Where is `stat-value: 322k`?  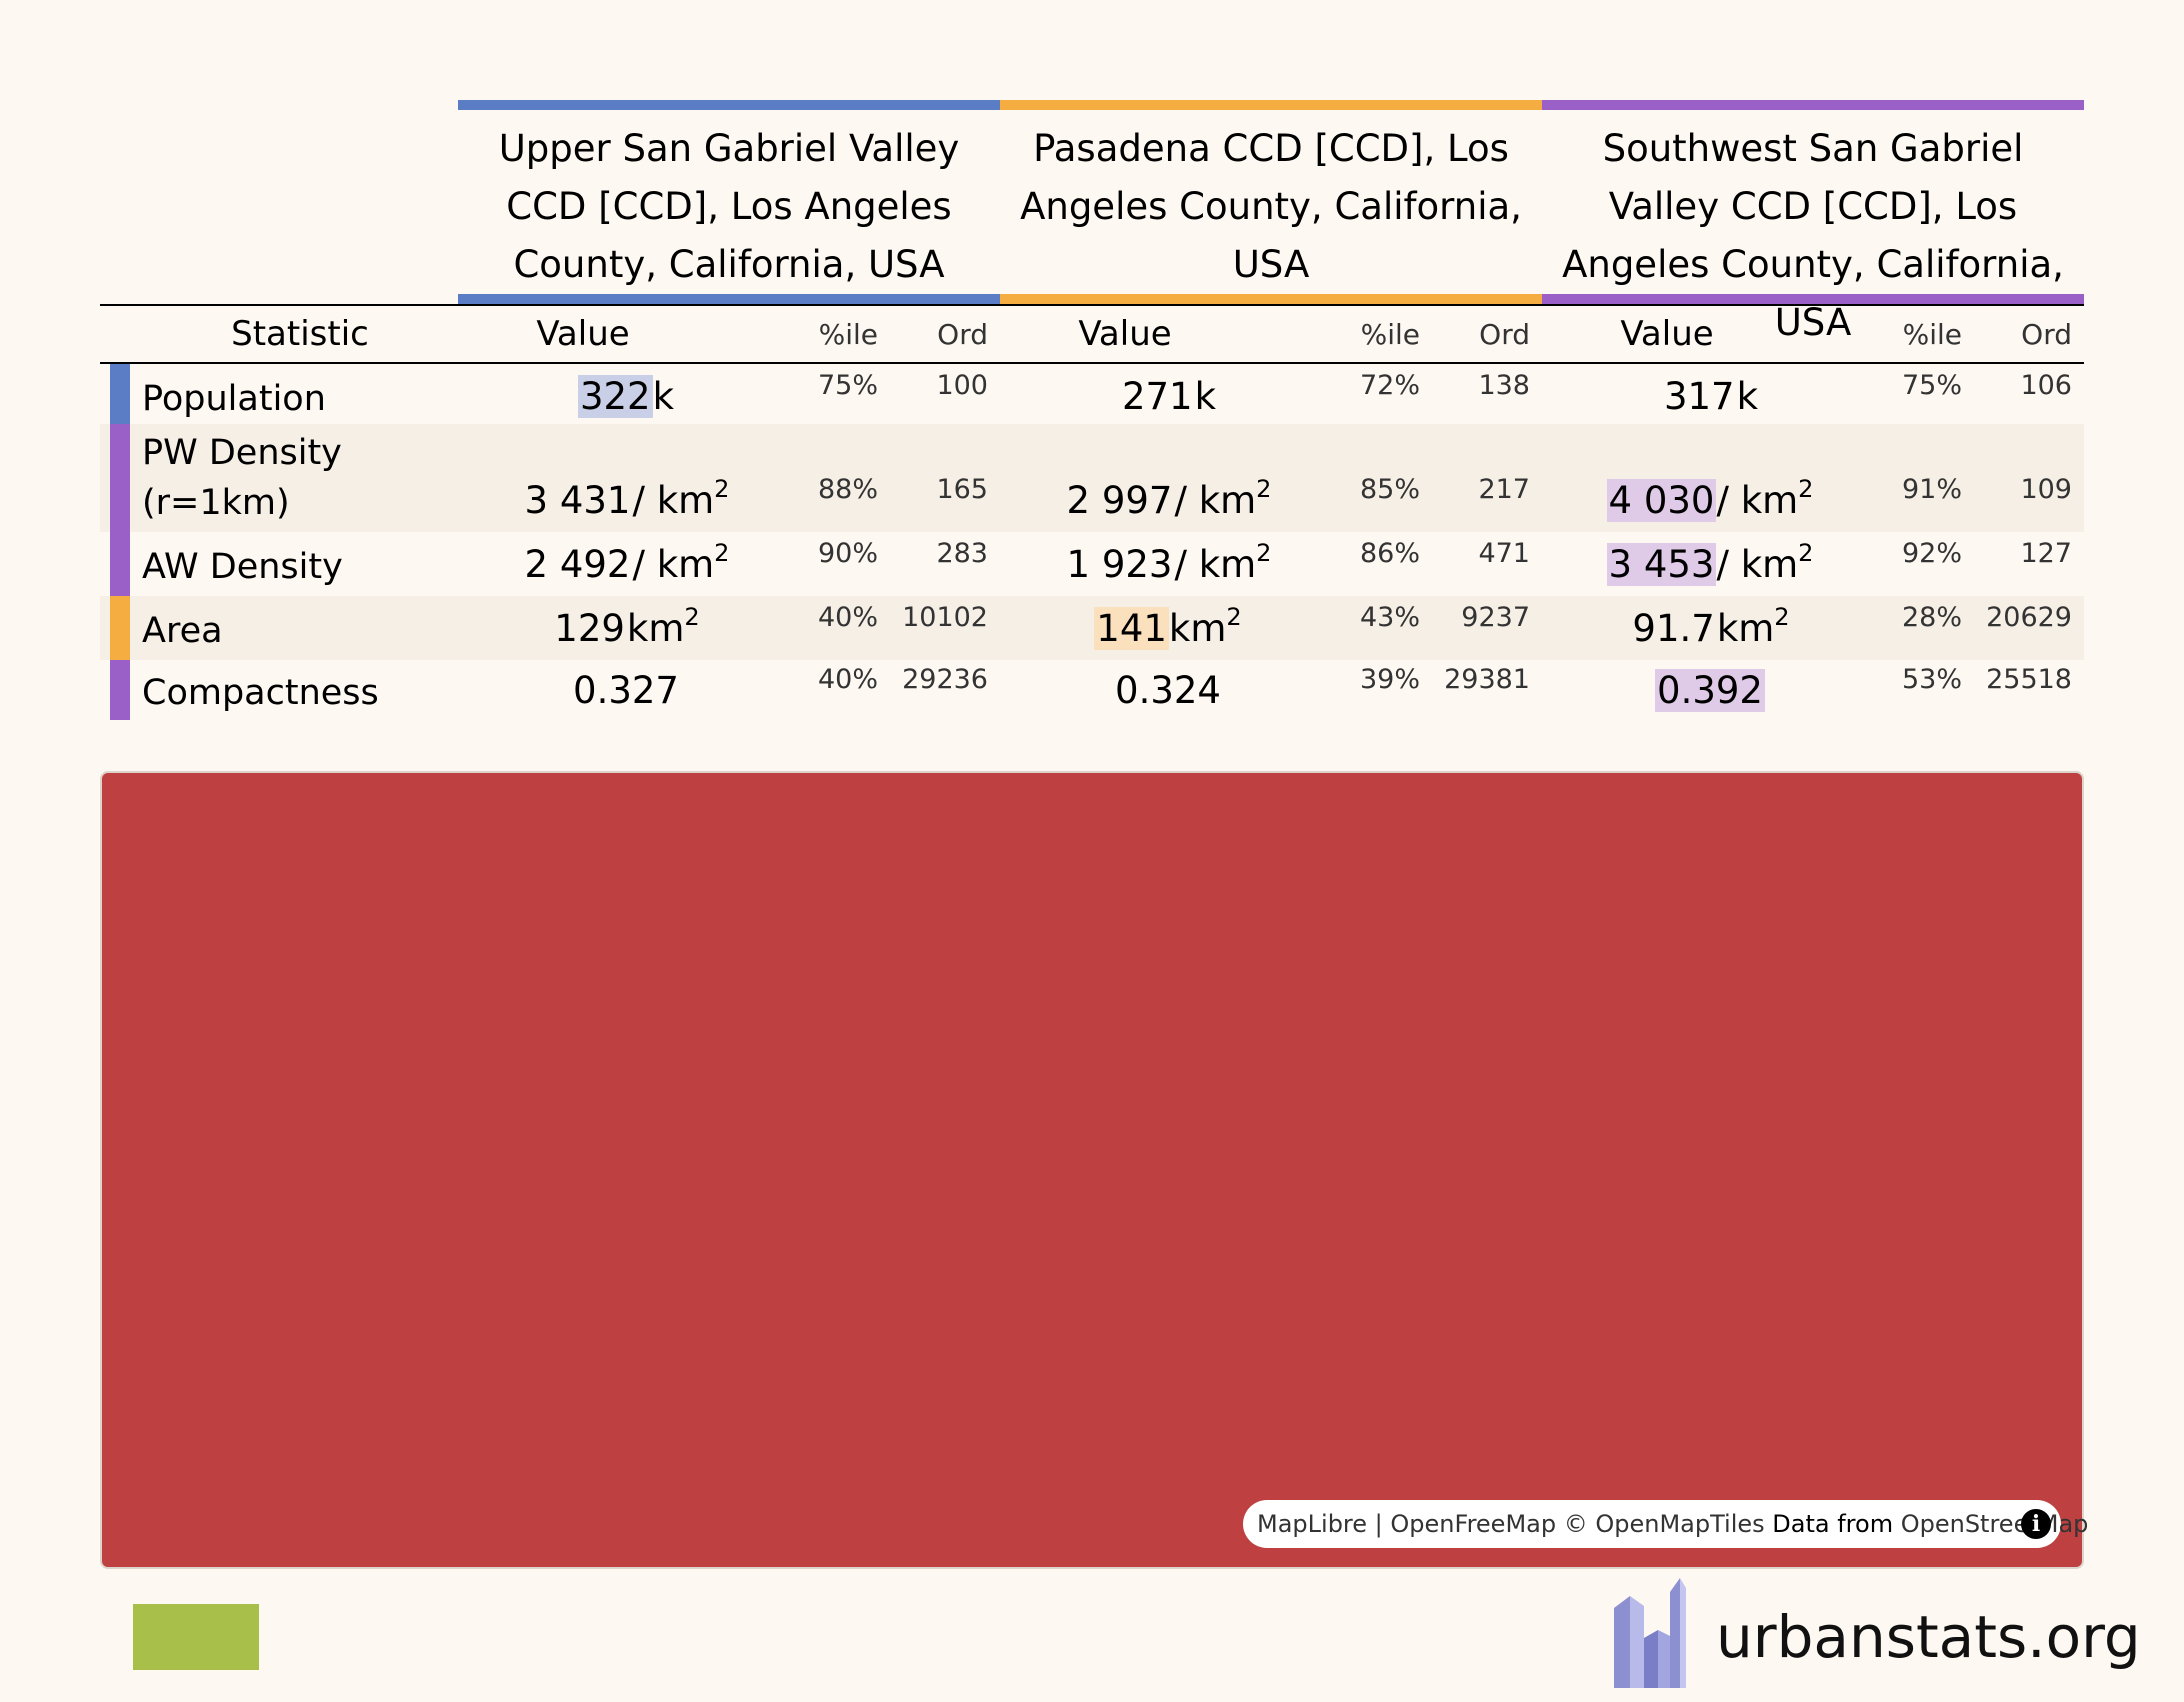
stat-value: 322k is located at coordinates (626, 397).